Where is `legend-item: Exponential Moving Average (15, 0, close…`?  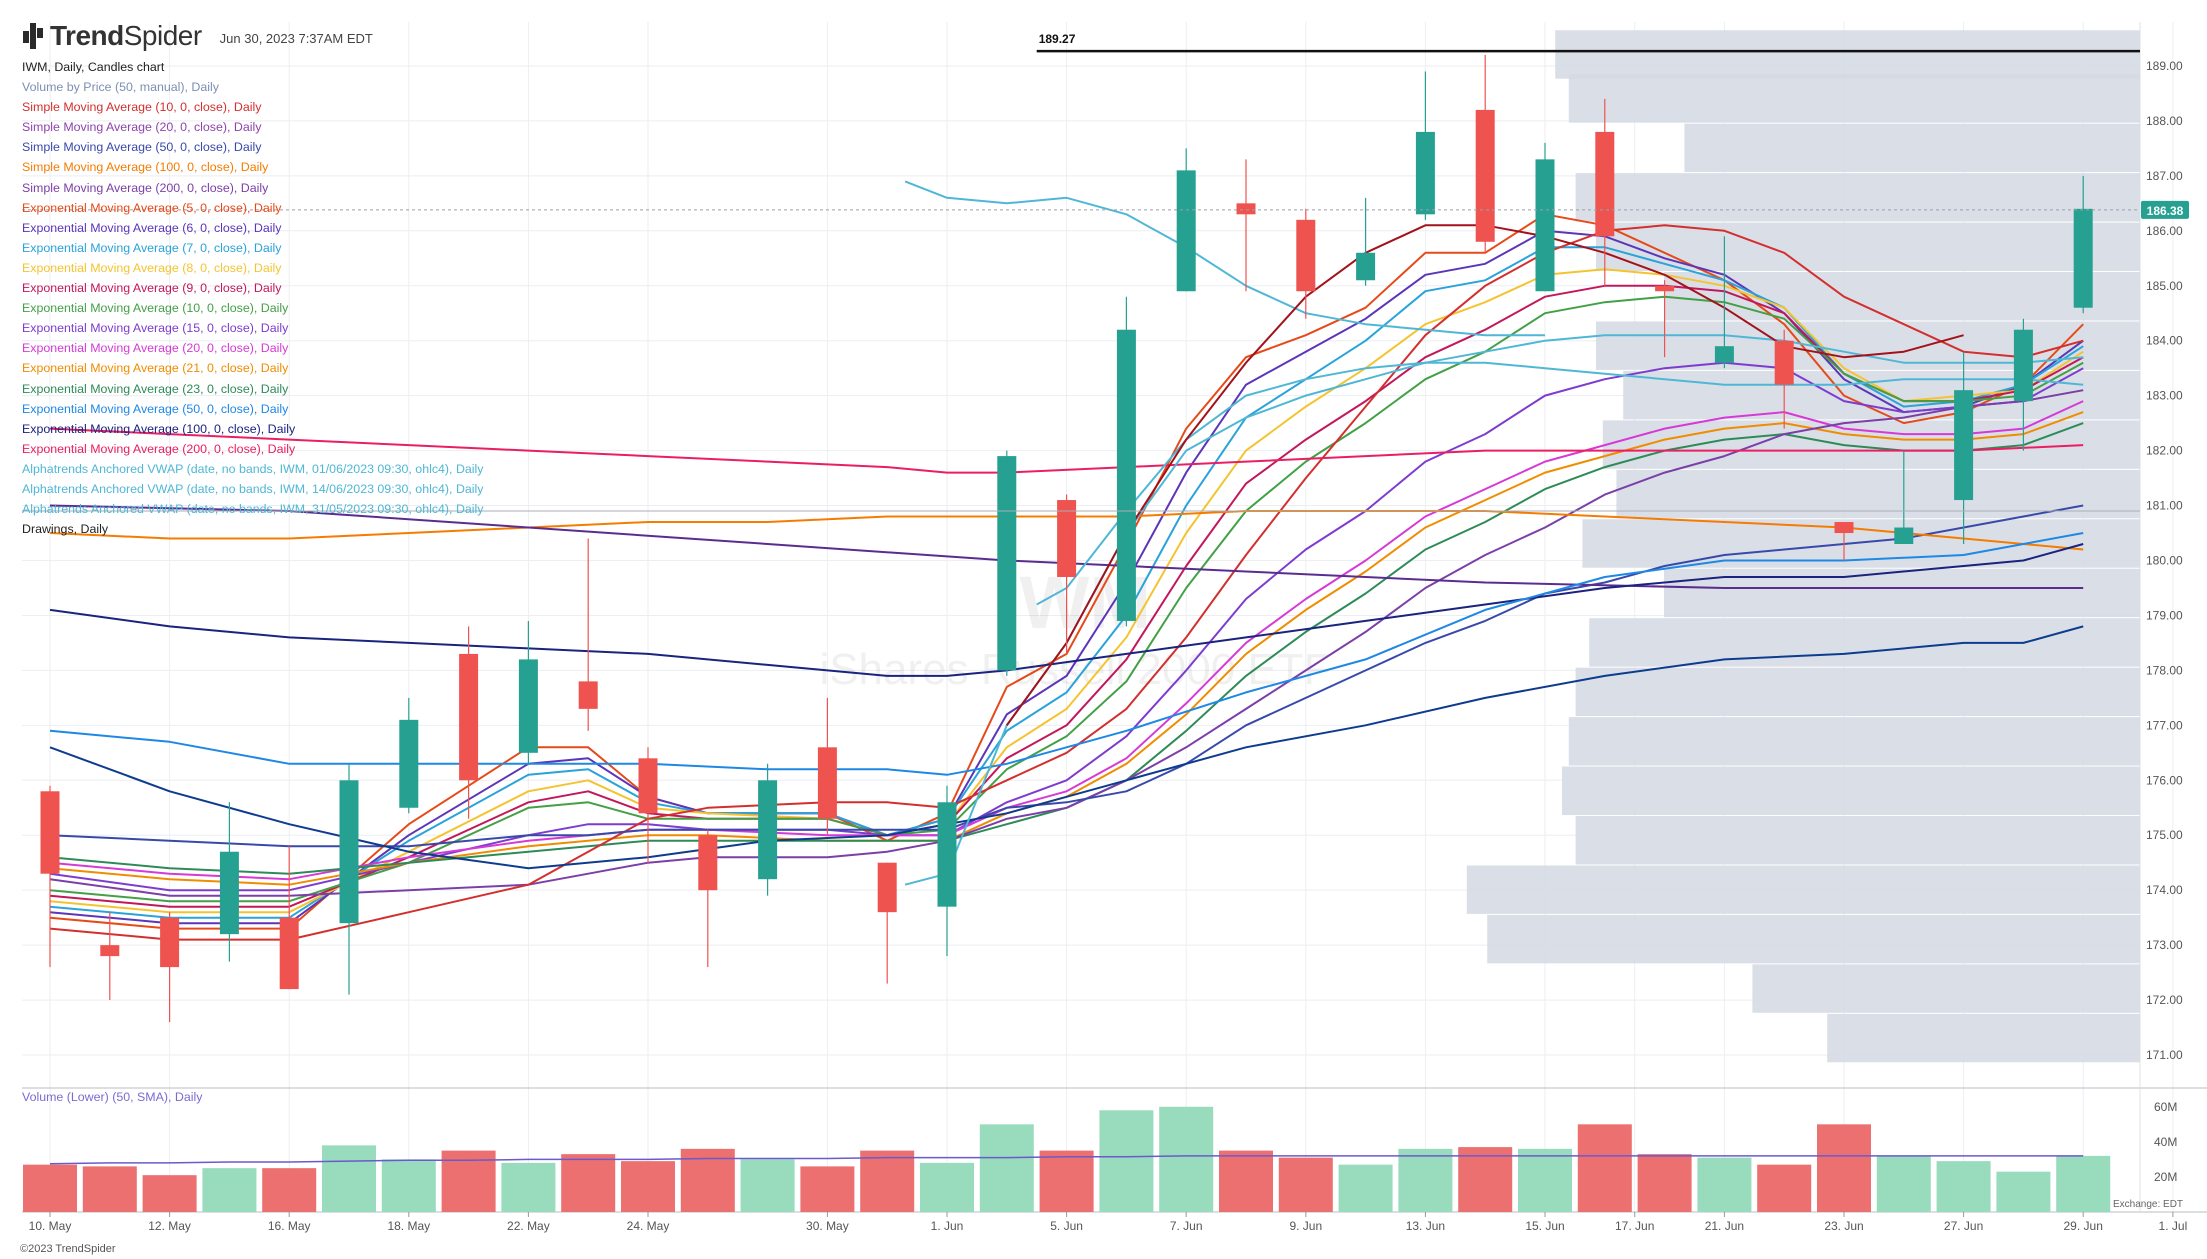 legend-item: Exponential Moving Average (15, 0, close… is located at coordinates (155, 328).